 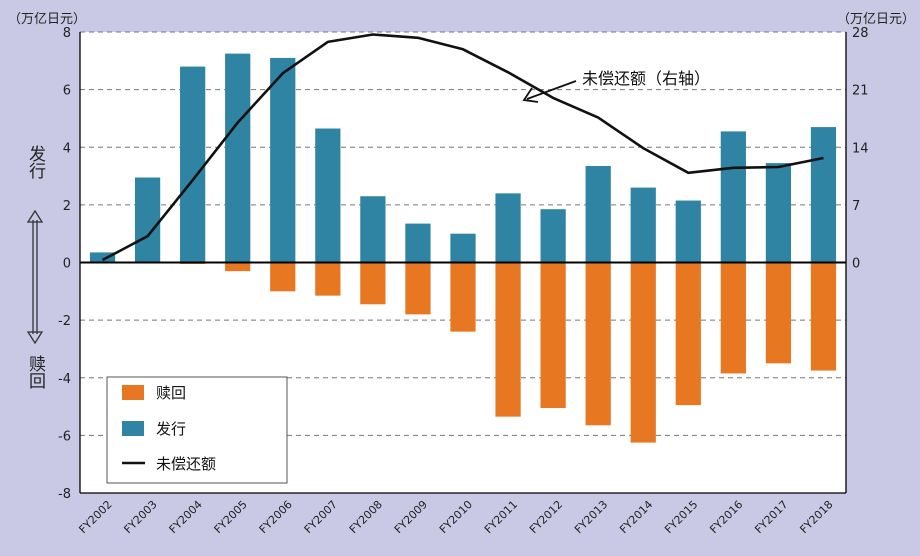 What do you see at coordinates (860, 91) in the screenshot?
I see `y-right-tick-label: 21` at bounding box center [860, 91].